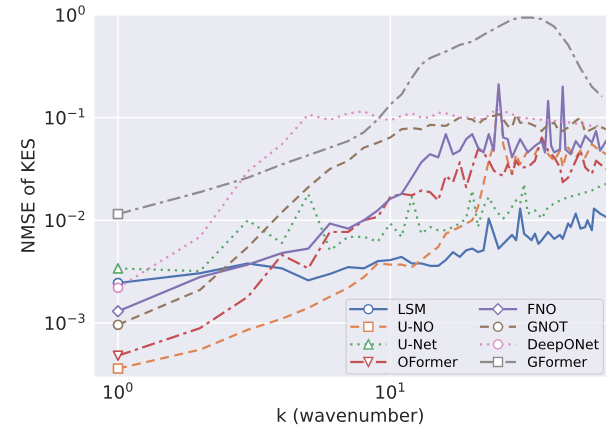 The height and width of the screenshot is (438, 606). What do you see at coordinates (416, 326) in the screenshot?
I see `legend-label: U-NO` at bounding box center [416, 326].